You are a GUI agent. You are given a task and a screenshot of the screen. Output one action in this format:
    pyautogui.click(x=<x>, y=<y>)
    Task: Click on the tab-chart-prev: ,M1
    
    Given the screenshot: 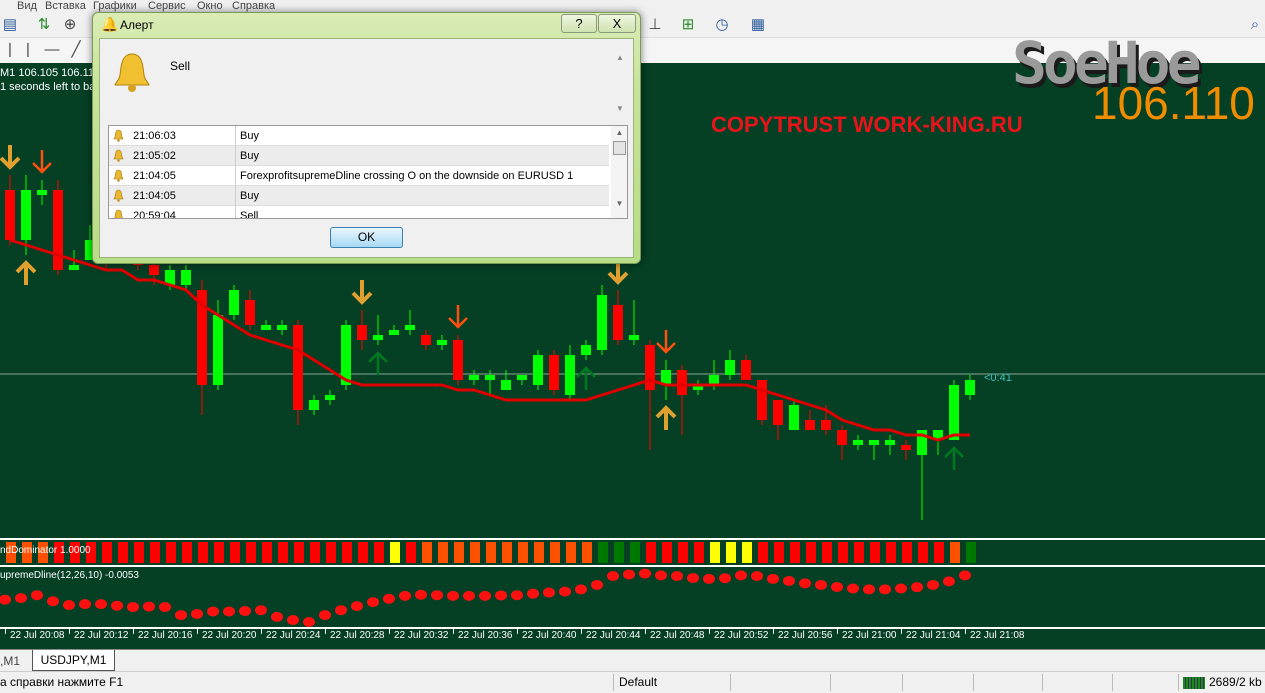 What is the action you would take?
    pyautogui.click(x=10, y=661)
    